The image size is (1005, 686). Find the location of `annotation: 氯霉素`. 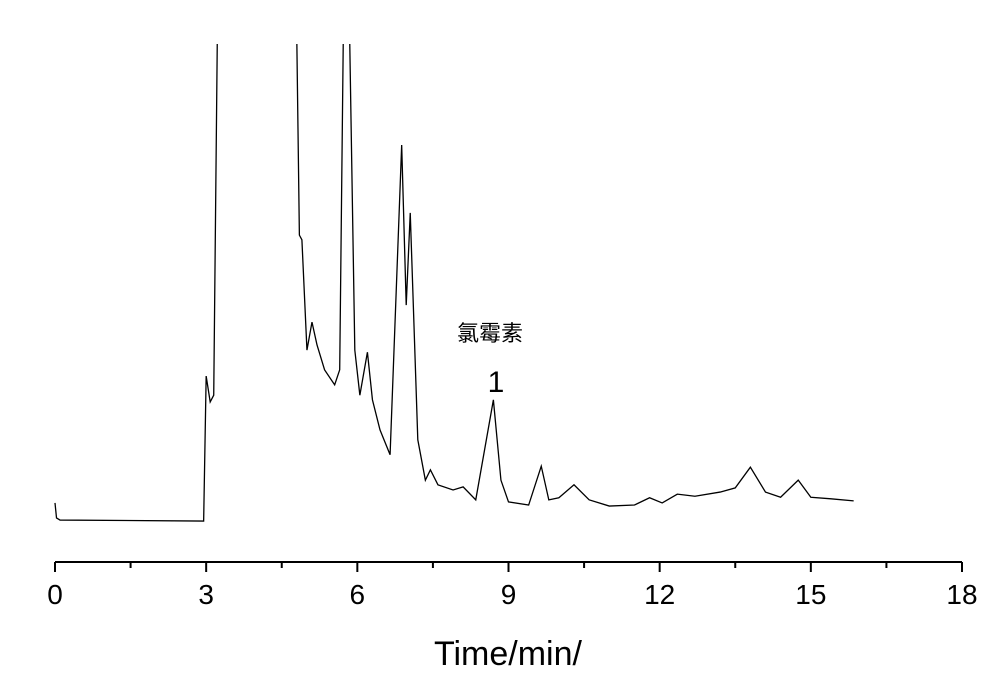

annotation: 氯霉素 is located at coordinates (490, 334).